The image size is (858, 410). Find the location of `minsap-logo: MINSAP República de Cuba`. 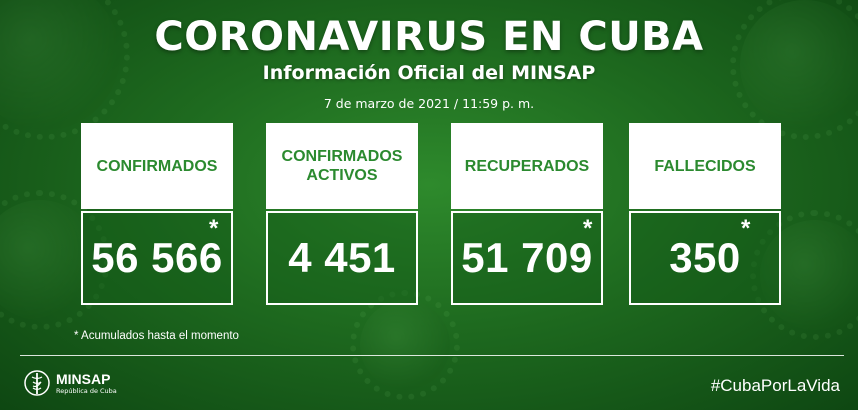

minsap-logo: MINSAP República de Cuba is located at coordinates (70, 383).